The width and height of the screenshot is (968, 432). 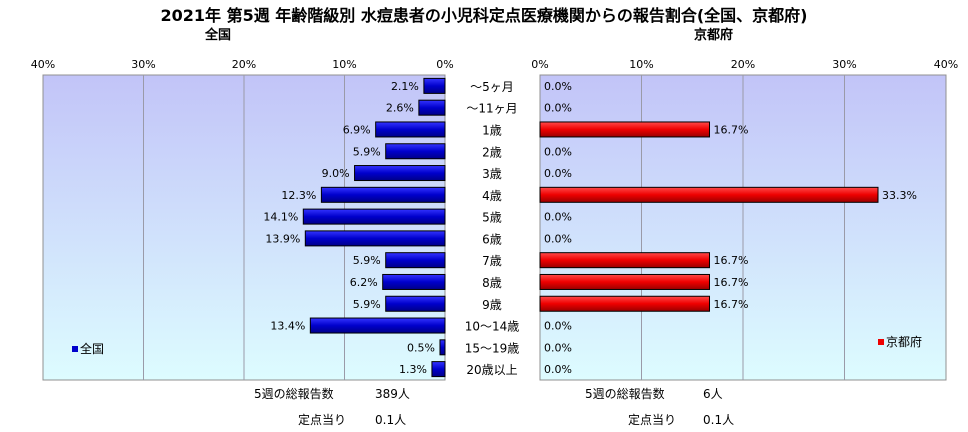 What do you see at coordinates (421, 347) in the screenshot?
I see `japan-data-label: 0.5%` at bounding box center [421, 347].